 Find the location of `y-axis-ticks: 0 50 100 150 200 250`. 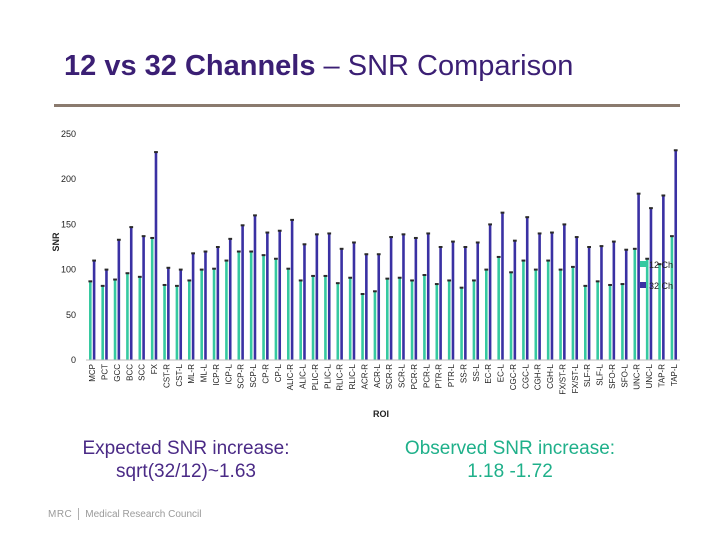

y-axis-ticks: 0 50 100 150 200 250 is located at coordinates (68, 247).